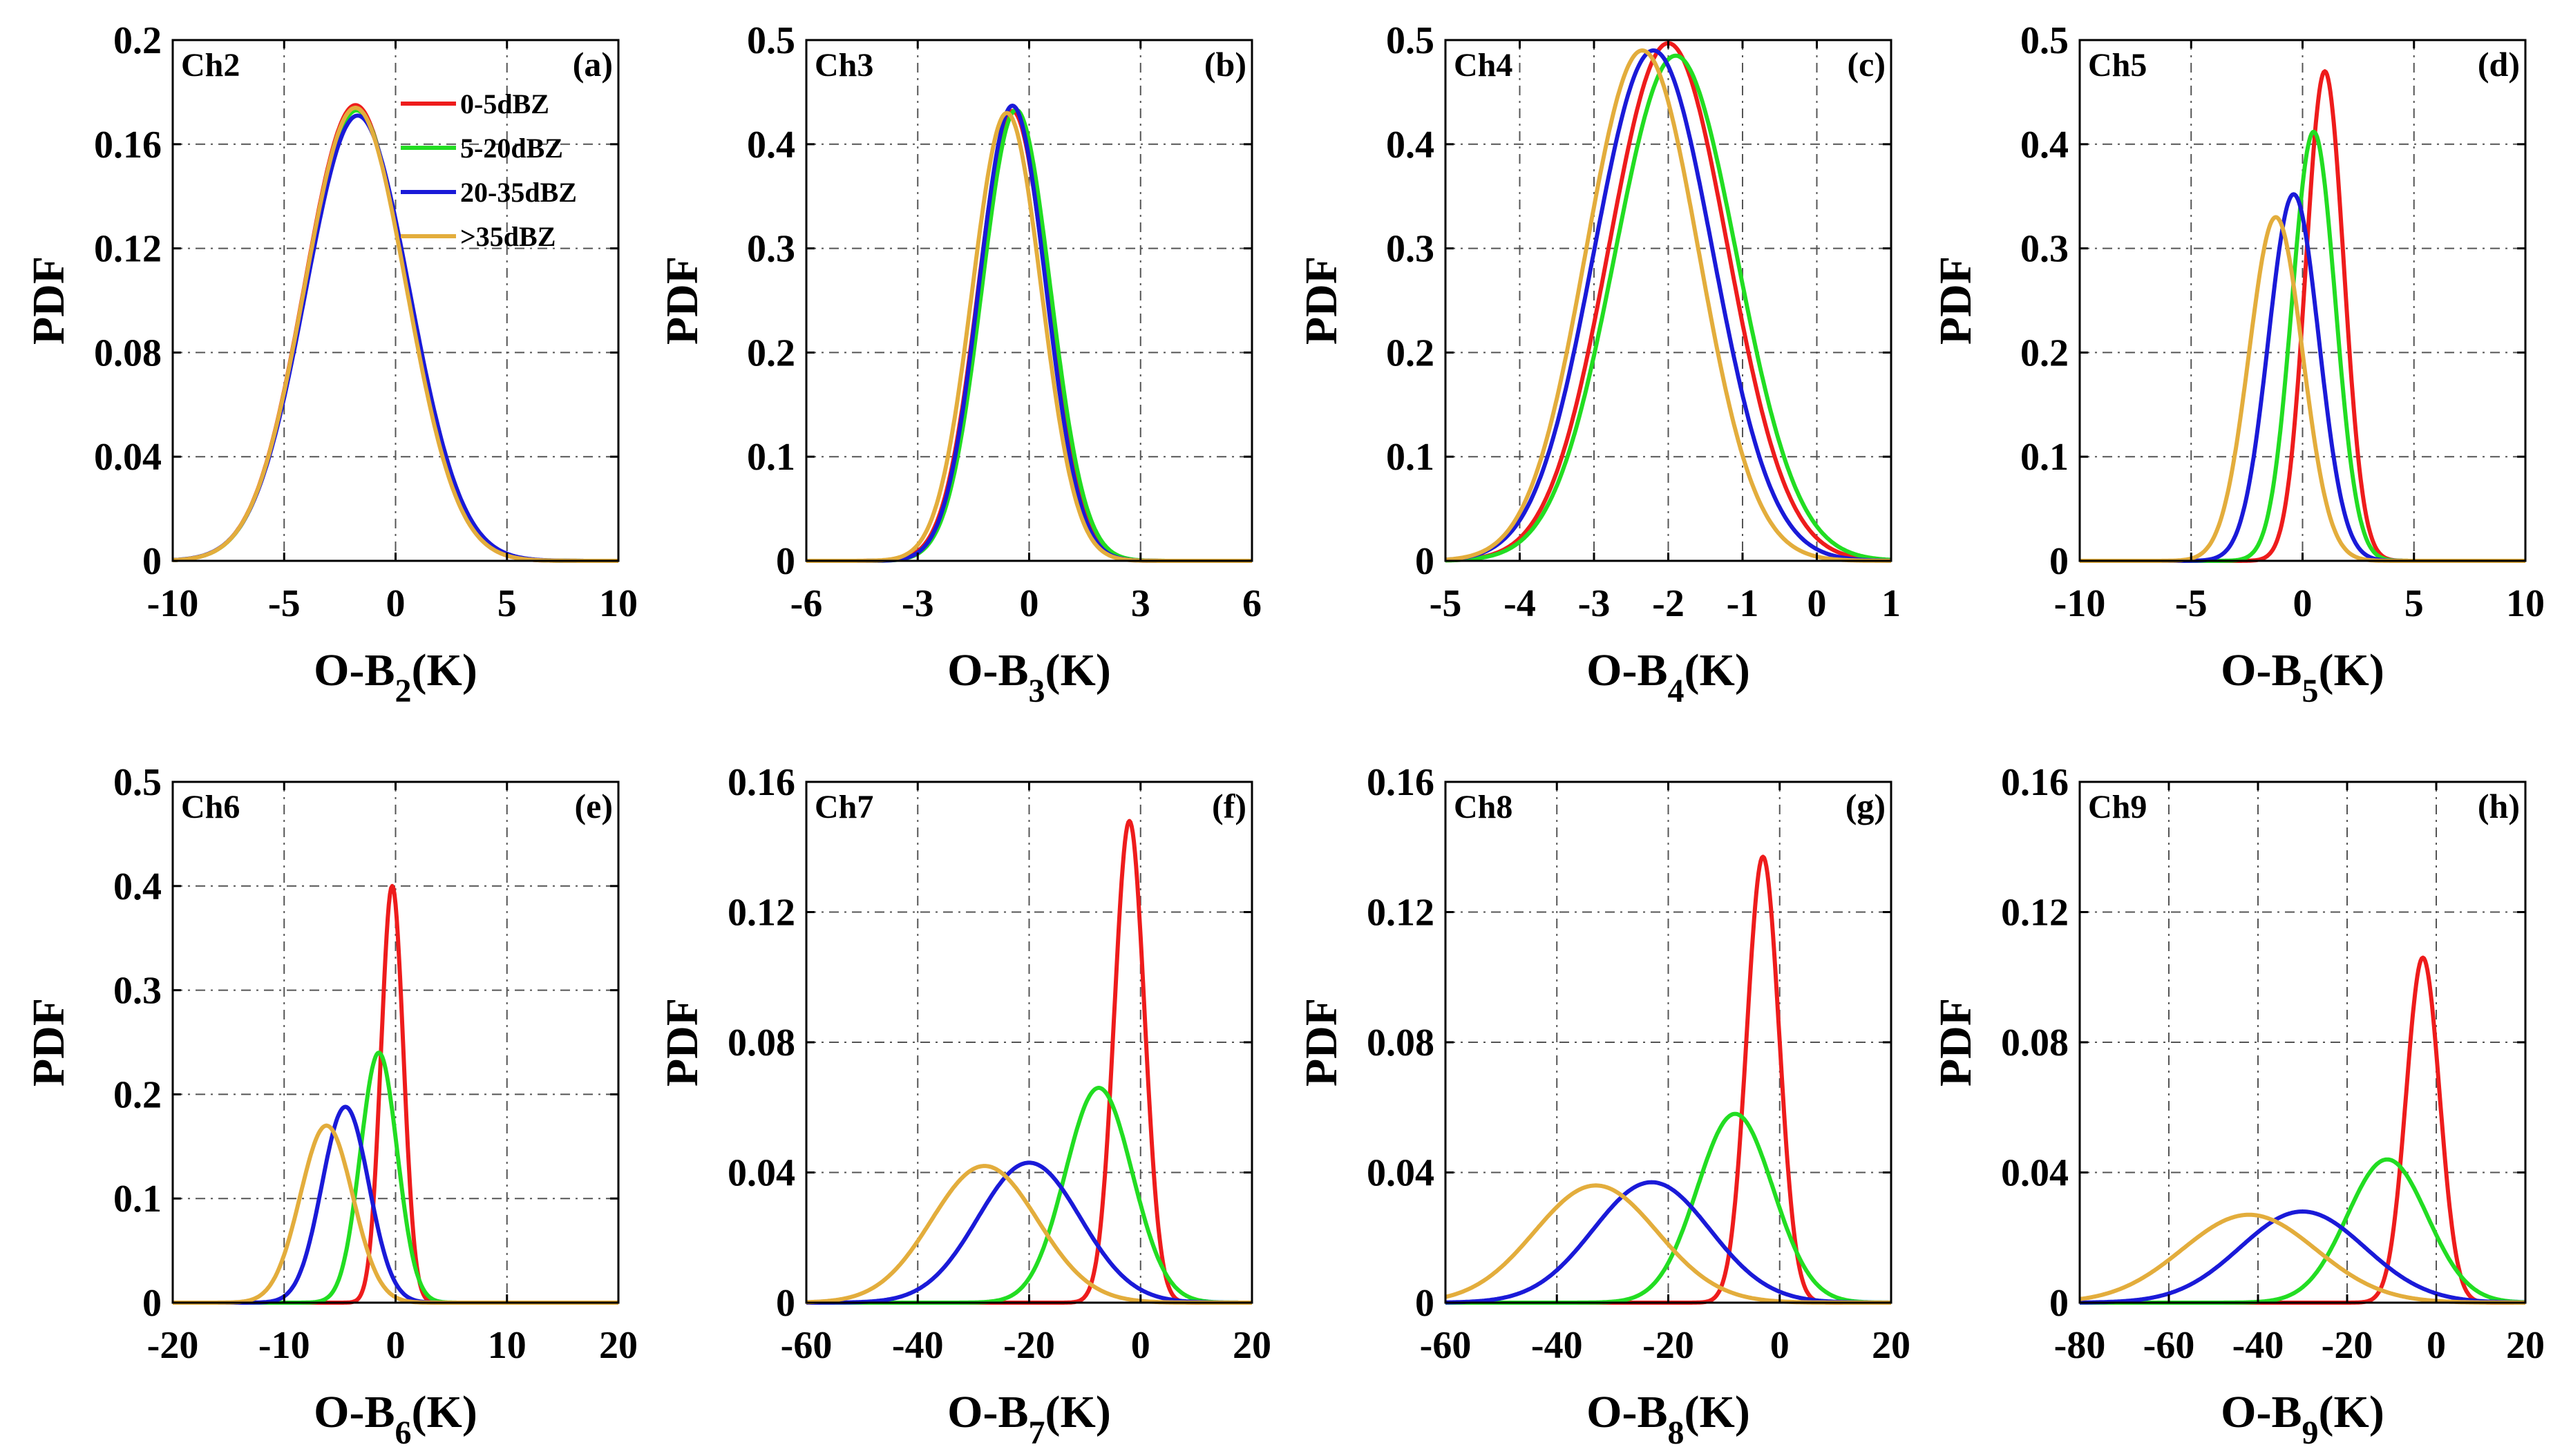  What do you see at coordinates (1668, 603) in the screenshot?
I see `x-tick-label: -2` at bounding box center [1668, 603].